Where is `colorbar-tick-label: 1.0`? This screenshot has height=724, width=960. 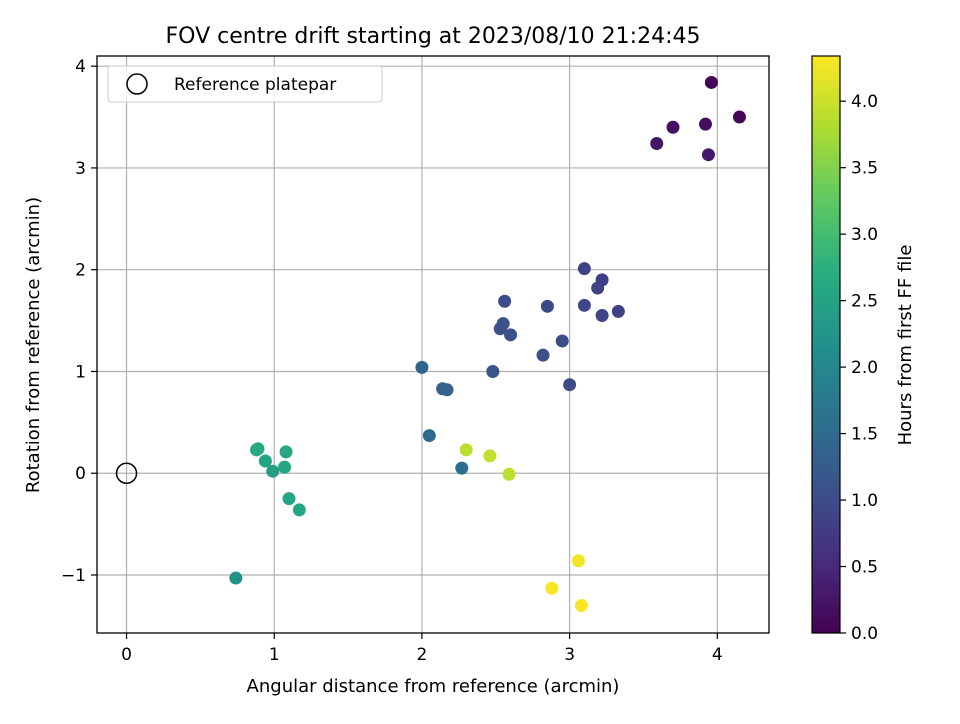
colorbar-tick-label: 1.0 is located at coordinates (864, 501).